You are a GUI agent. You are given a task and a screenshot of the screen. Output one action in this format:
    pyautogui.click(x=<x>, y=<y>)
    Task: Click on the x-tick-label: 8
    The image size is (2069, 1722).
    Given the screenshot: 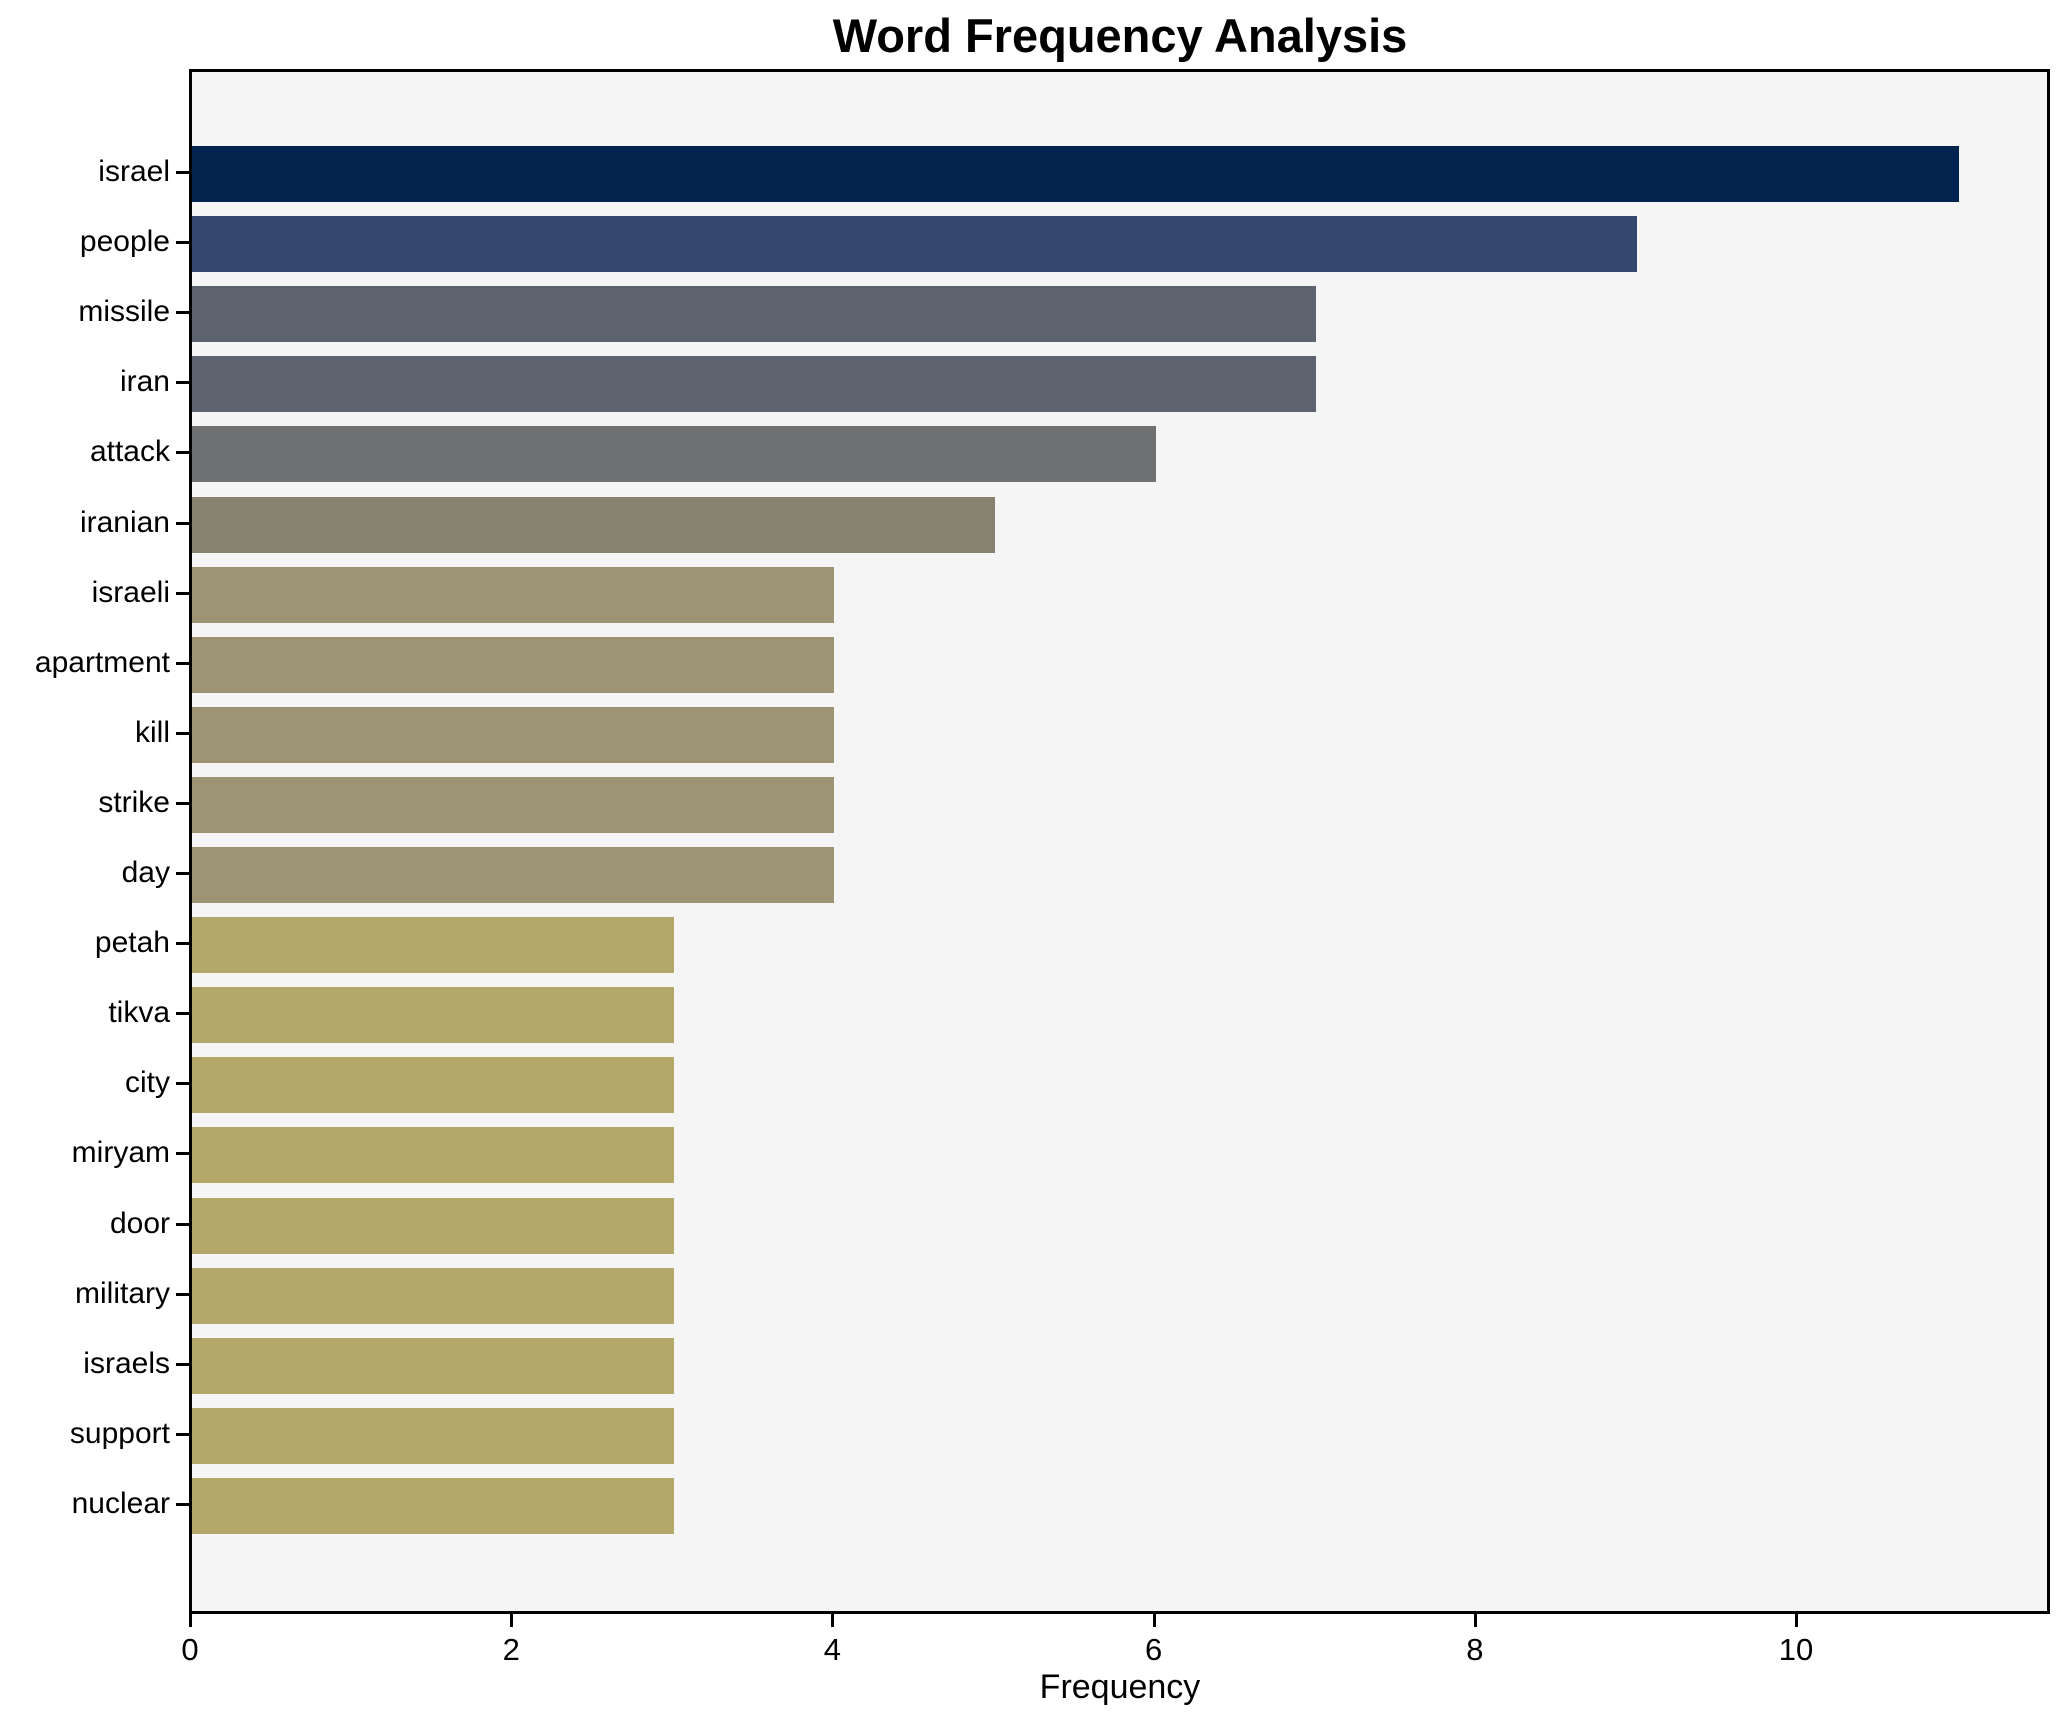 What is the action you would take?
    pyautogui.click(x=1475, y=1649)
    